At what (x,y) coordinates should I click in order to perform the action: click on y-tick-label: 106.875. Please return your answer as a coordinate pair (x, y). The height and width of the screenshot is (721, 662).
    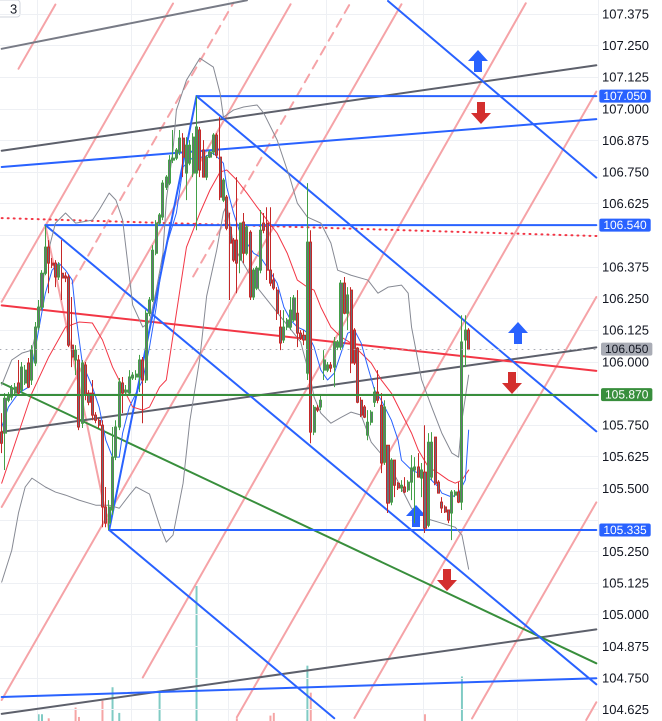
    Looking at the image, I should click on (625, 140).